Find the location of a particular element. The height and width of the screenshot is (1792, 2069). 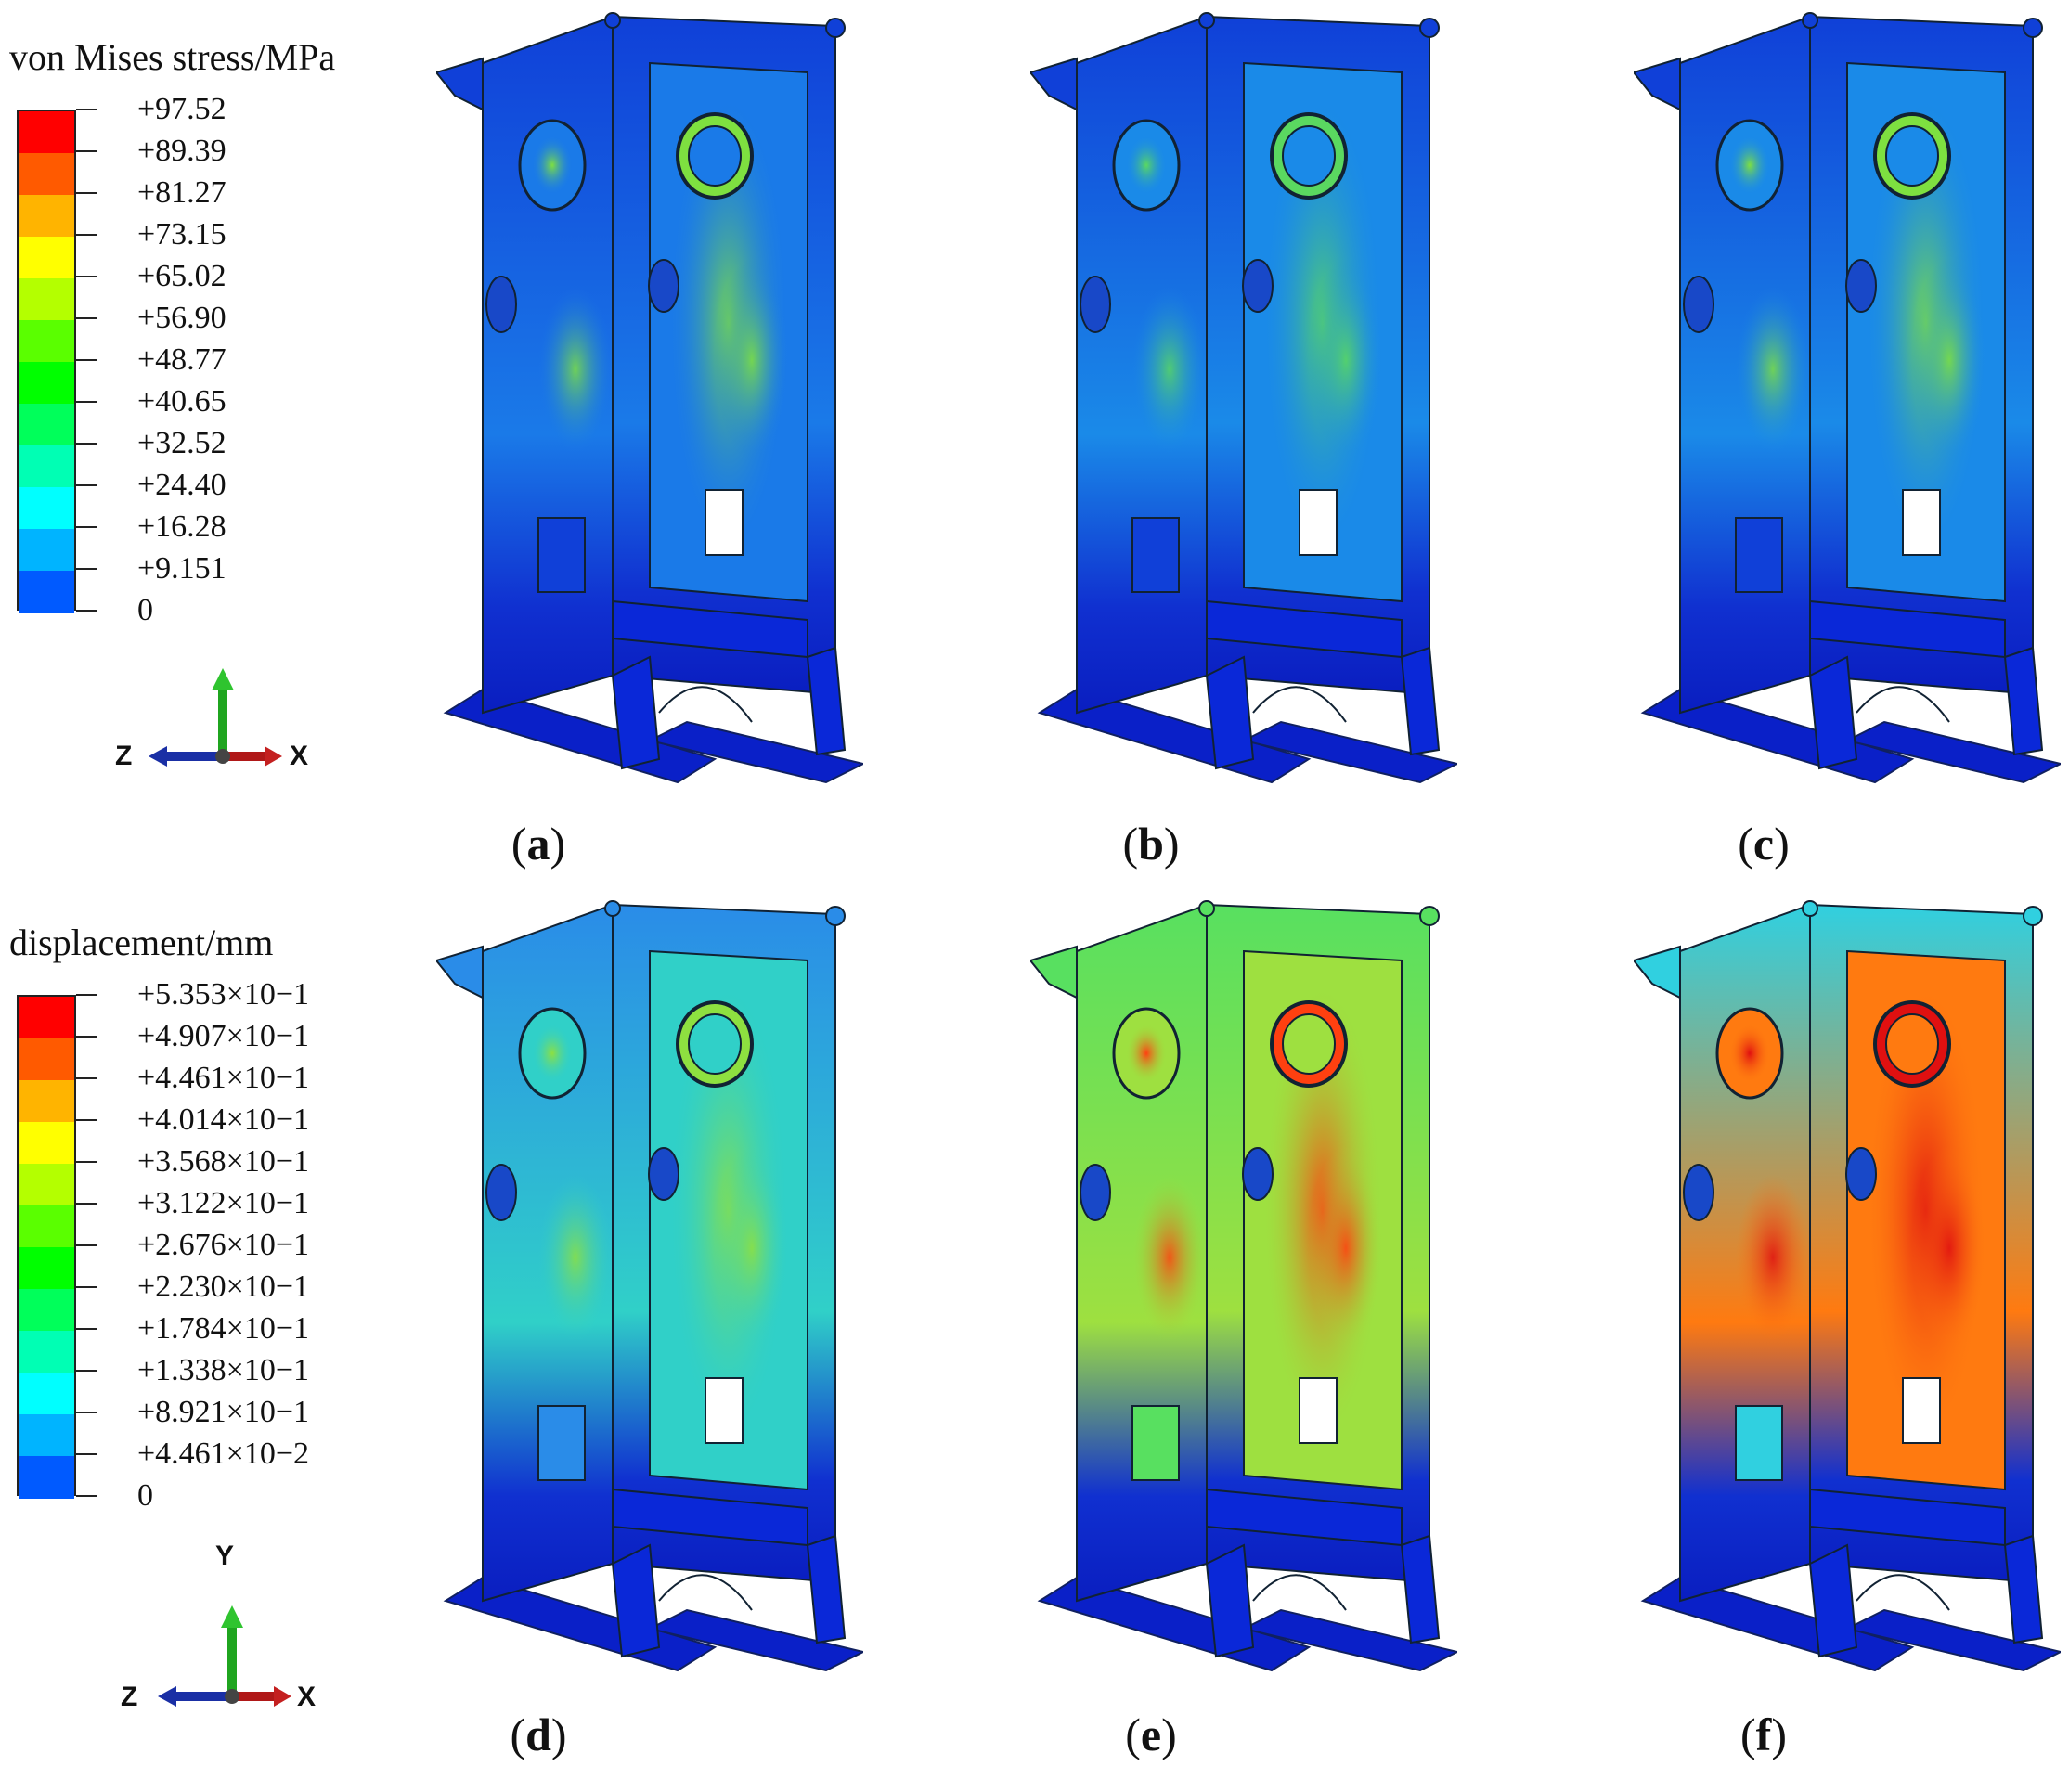

panel-caption-letter: e is located at coordinates (1151, 1734).